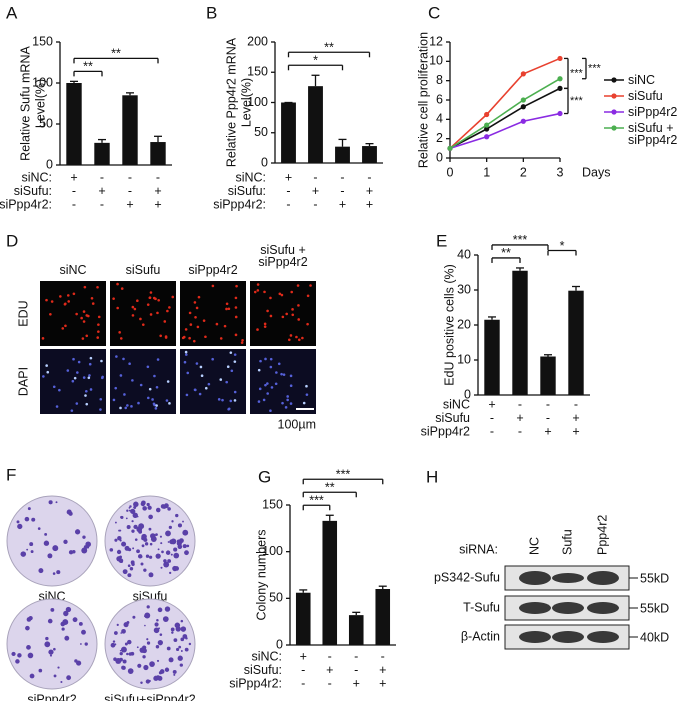  Describe the element at coordinates (642, 80) in the screenshot. I see `legend-label: siNC` at that location.